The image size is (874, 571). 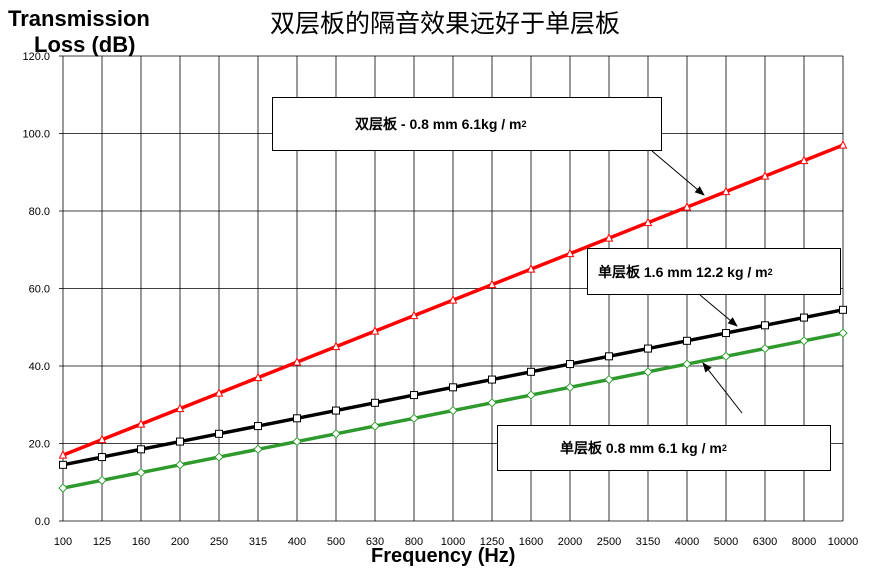 What do you see at coordinates (443, 556) in the screenshot?
I see `x-axis-label: Frequency (Hz)` at bounding box center [443, 556].